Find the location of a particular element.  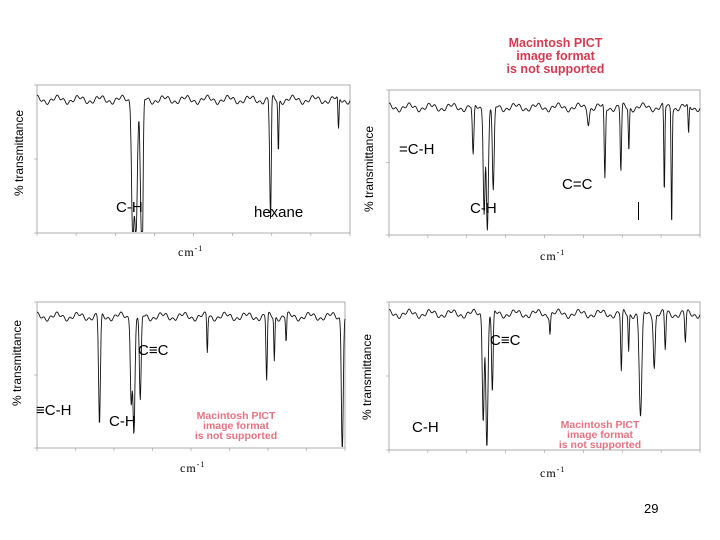

annotation-ch-4: C-H is located at coordinates (425, 427).